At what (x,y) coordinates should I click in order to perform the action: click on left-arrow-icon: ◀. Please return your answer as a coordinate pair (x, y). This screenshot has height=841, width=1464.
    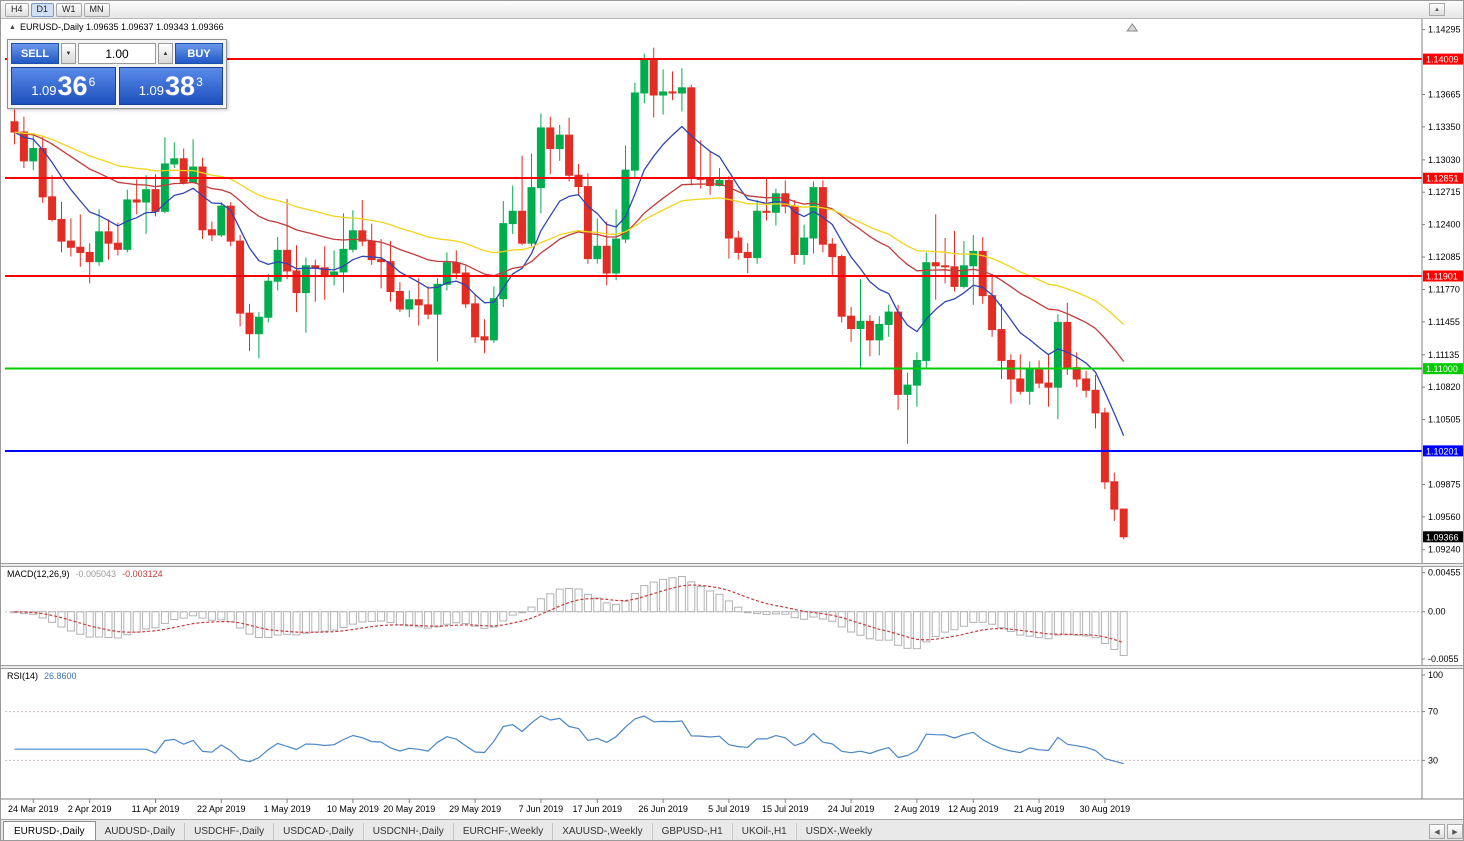
    Looking at the image, I should click on (1437, 832).